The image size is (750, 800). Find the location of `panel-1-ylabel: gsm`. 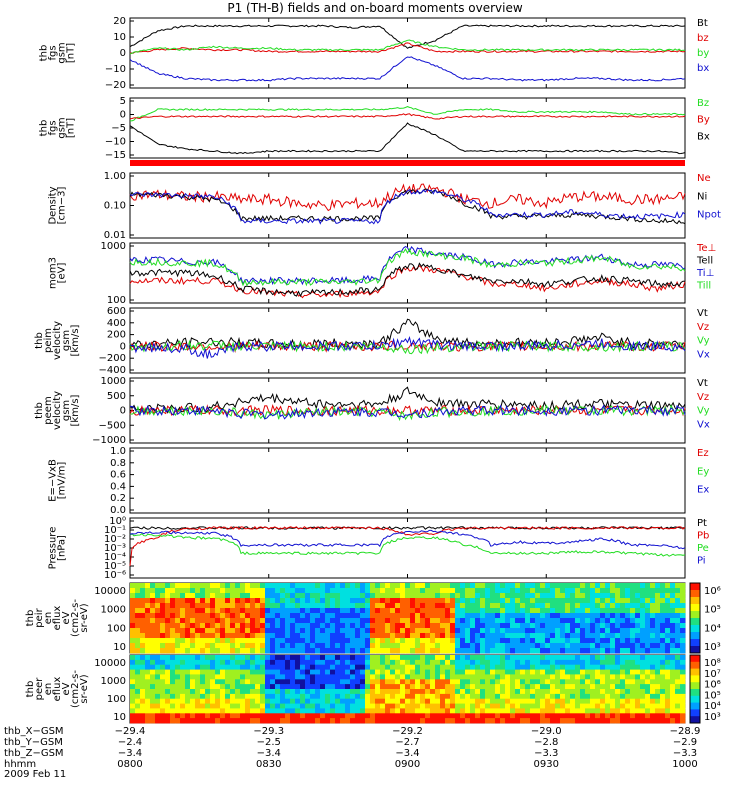

panel-1-ylabel: gsm is located at coordinates (62, 52).